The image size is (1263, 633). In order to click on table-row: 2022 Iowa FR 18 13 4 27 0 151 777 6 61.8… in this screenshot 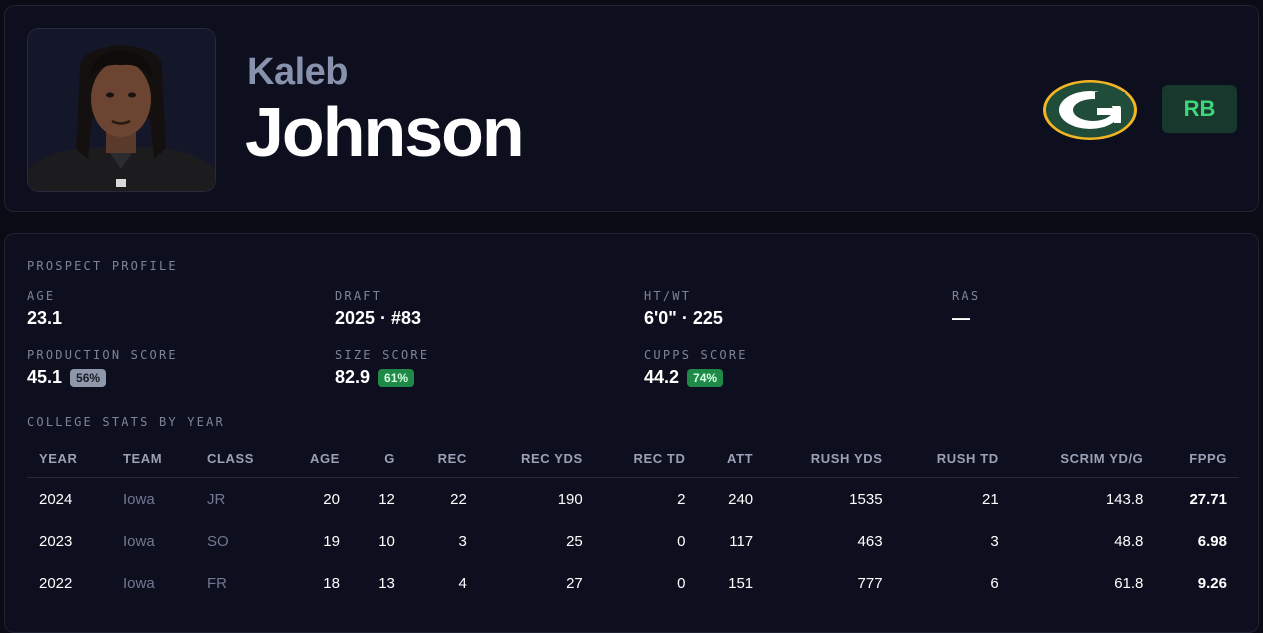, I will do `click(633, 583)`.